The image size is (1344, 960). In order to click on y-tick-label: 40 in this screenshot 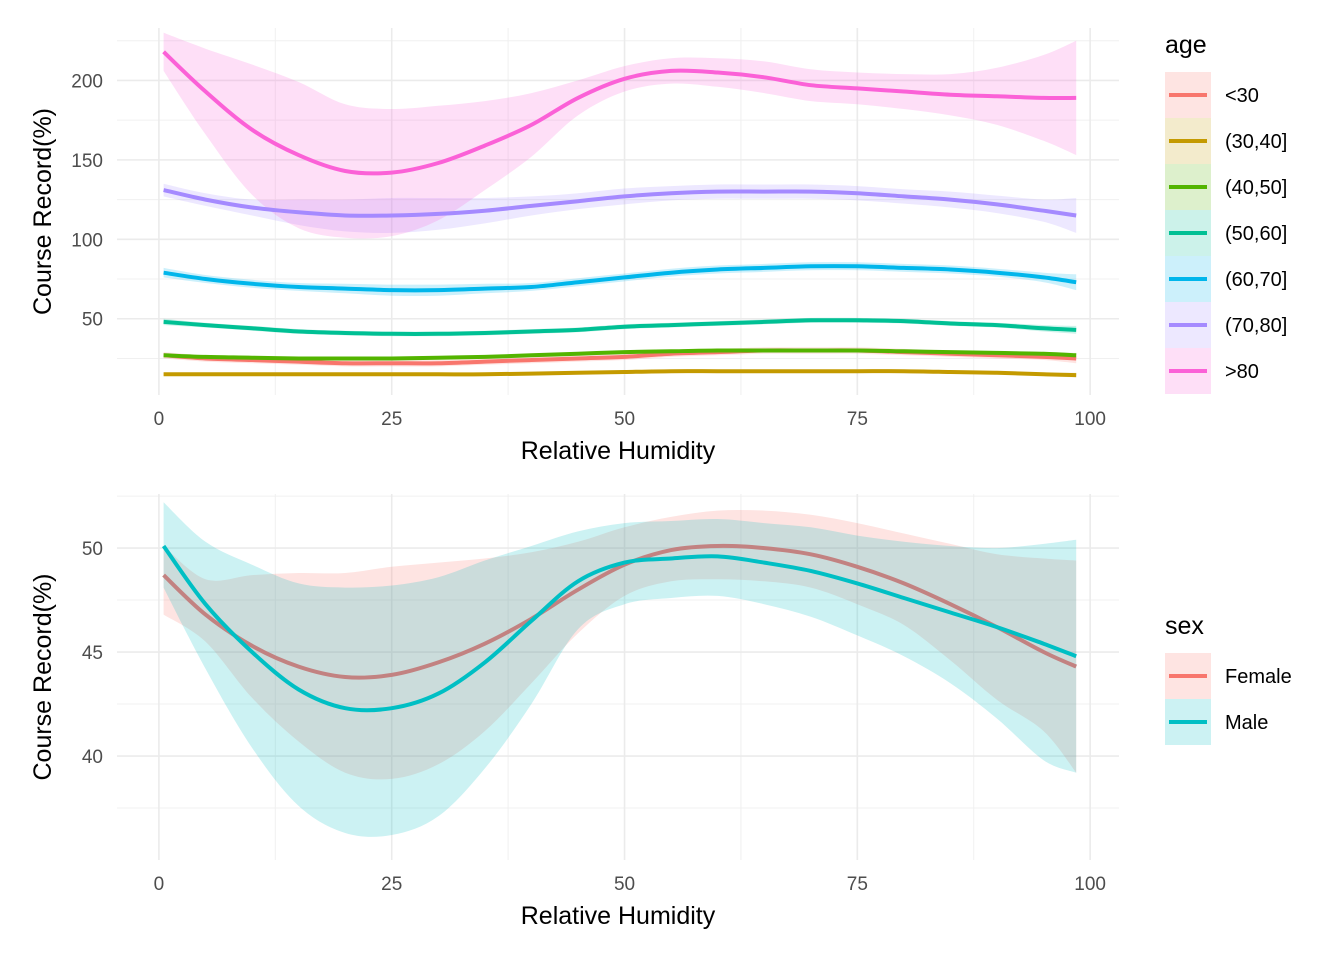, I will do `click(92, 757)`.